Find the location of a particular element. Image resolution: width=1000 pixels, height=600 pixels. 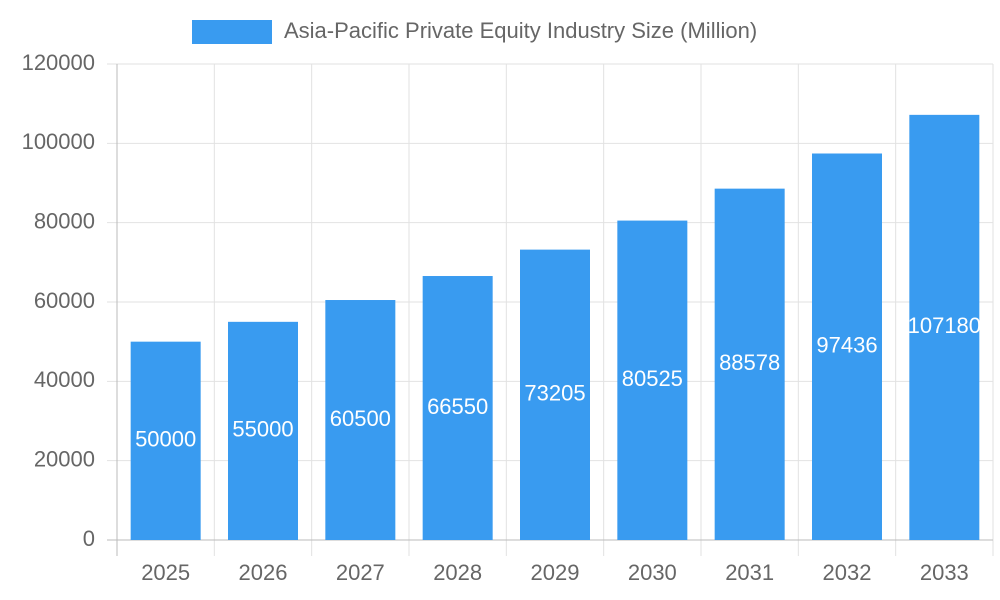

y-tick-label: 80000 is located at coordinates (64, 220).